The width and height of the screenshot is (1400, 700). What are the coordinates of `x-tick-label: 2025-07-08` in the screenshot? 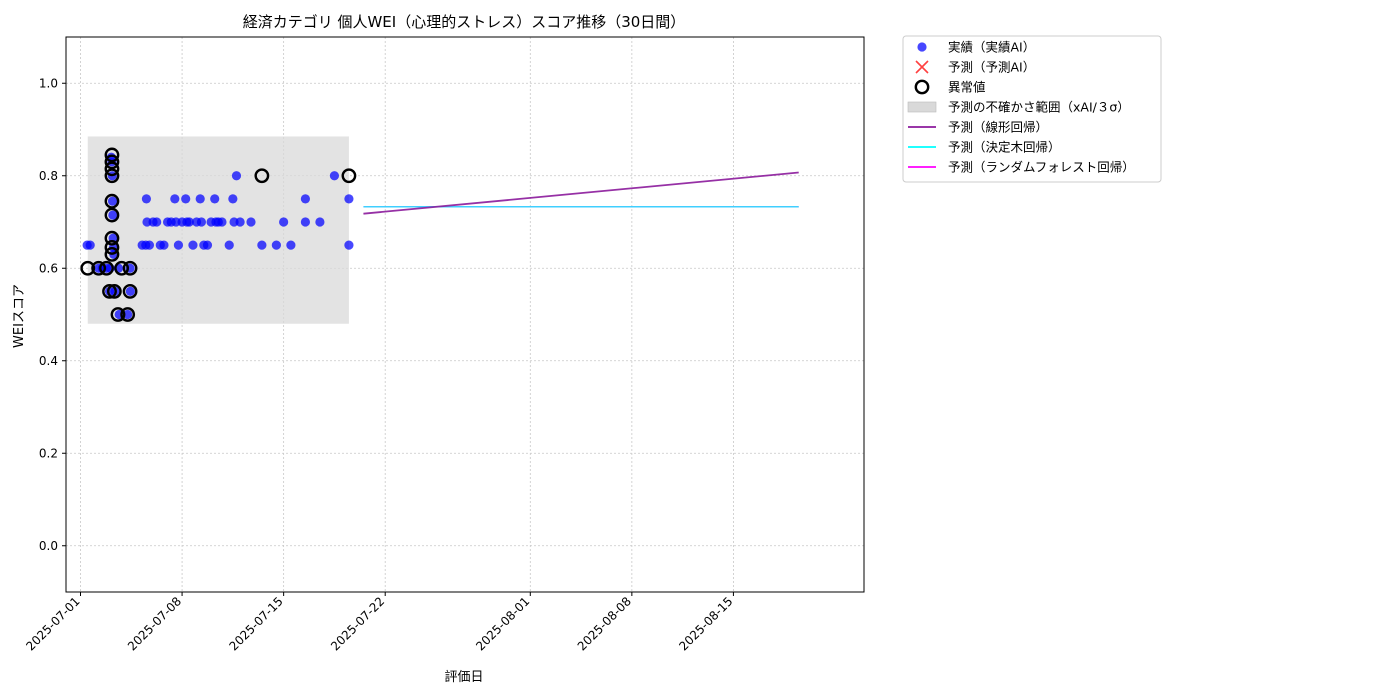 It's located at (154, 623).